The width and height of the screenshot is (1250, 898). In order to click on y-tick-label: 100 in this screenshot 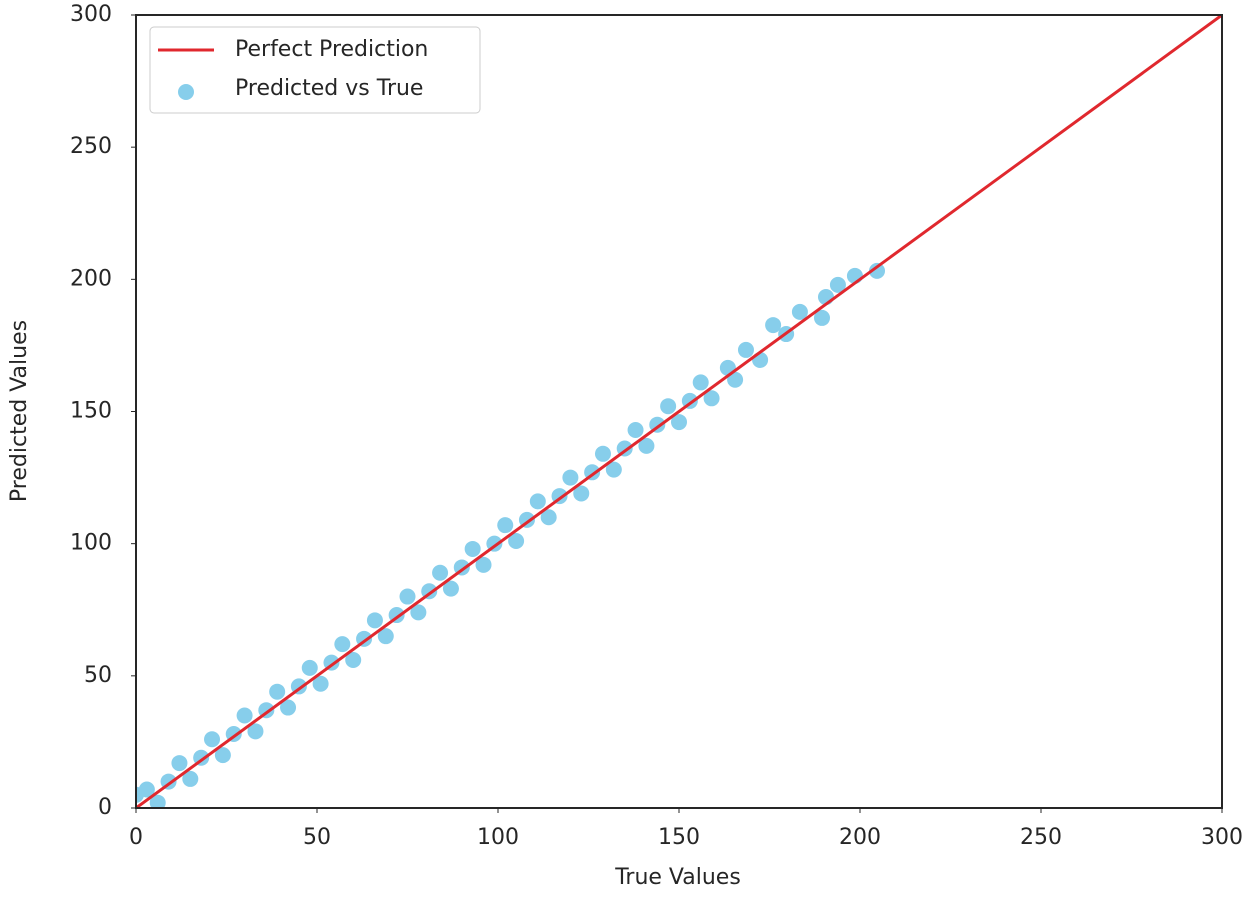, I will do `click(91, 543)`.